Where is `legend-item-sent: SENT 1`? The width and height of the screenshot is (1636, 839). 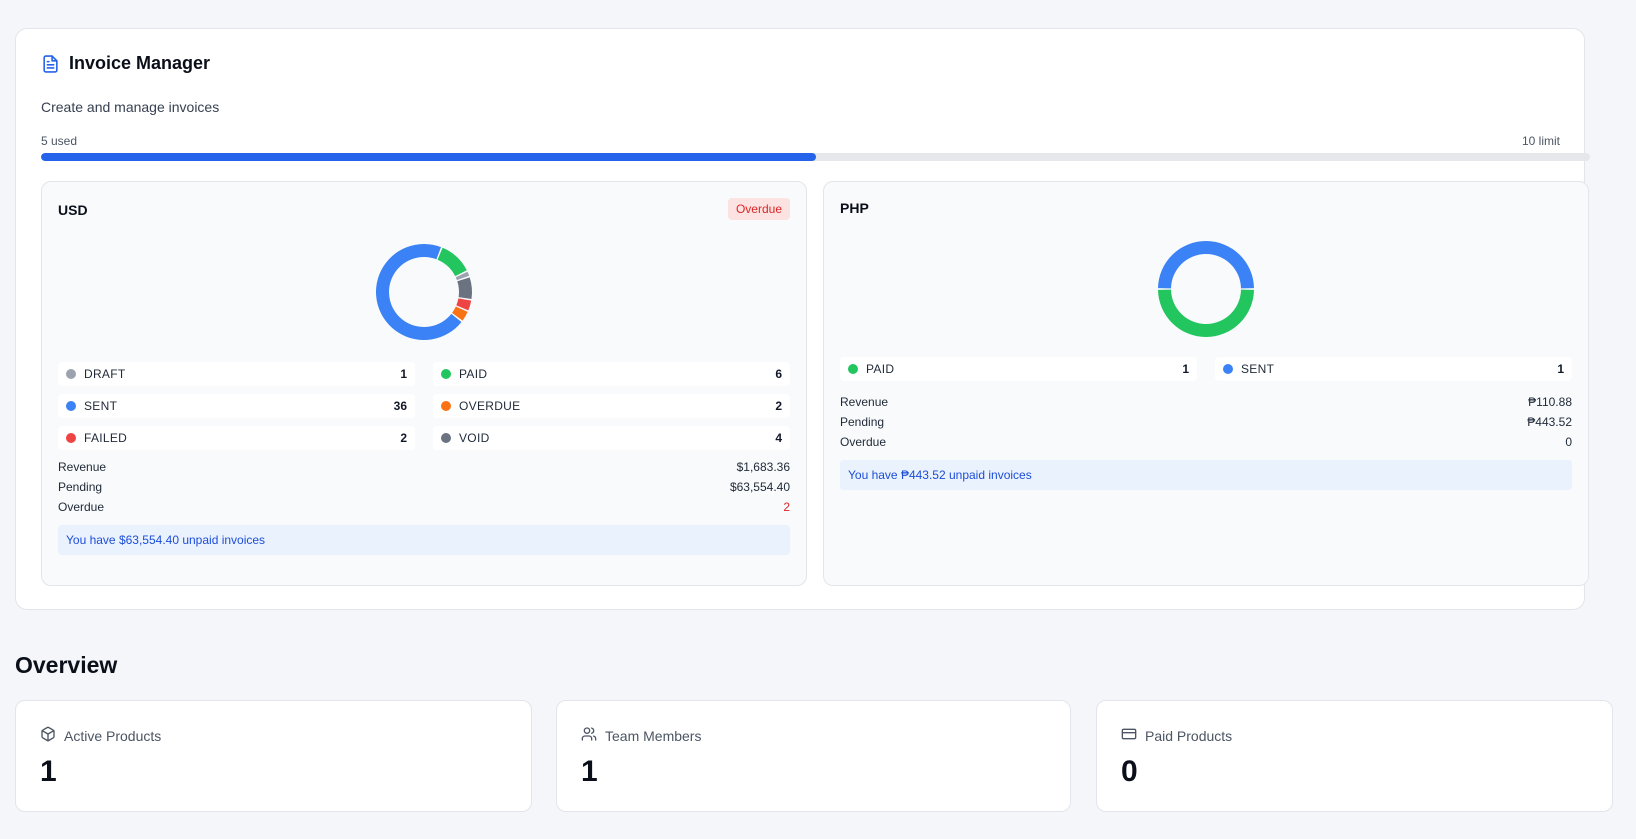
legend-item-sent: SENT 1 is located at coordinates (1393, 369).